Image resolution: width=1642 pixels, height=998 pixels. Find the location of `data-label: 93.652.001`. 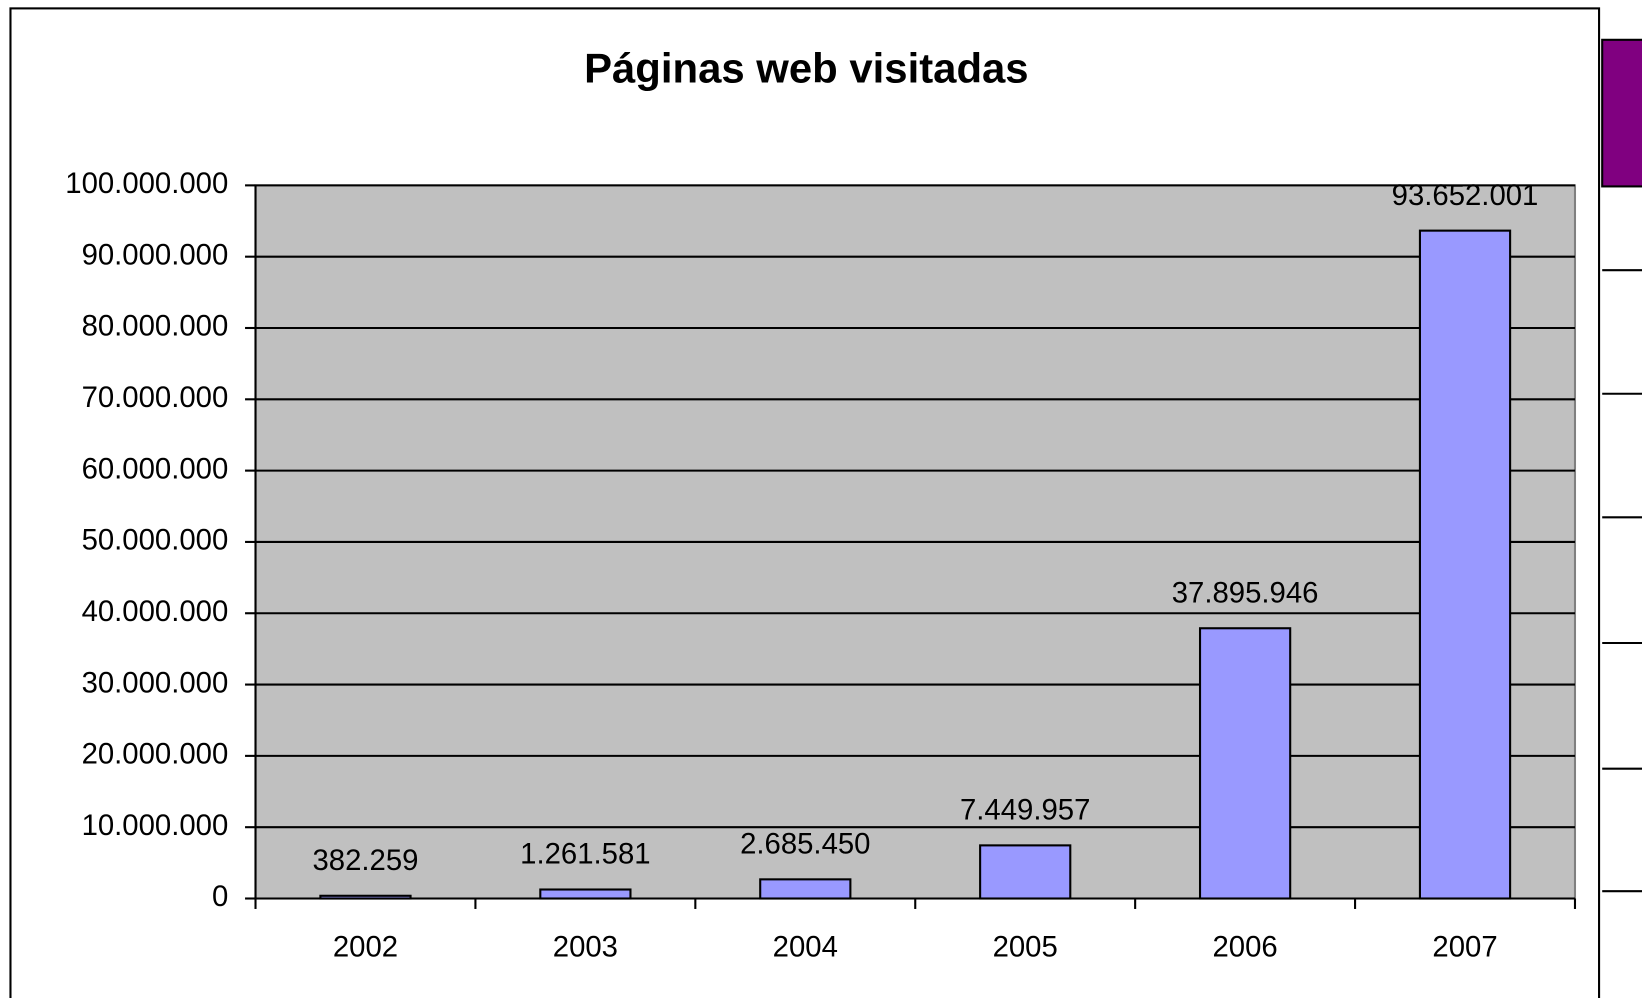

data-label: 93.652.001 is located at coordinates (1465, 195).